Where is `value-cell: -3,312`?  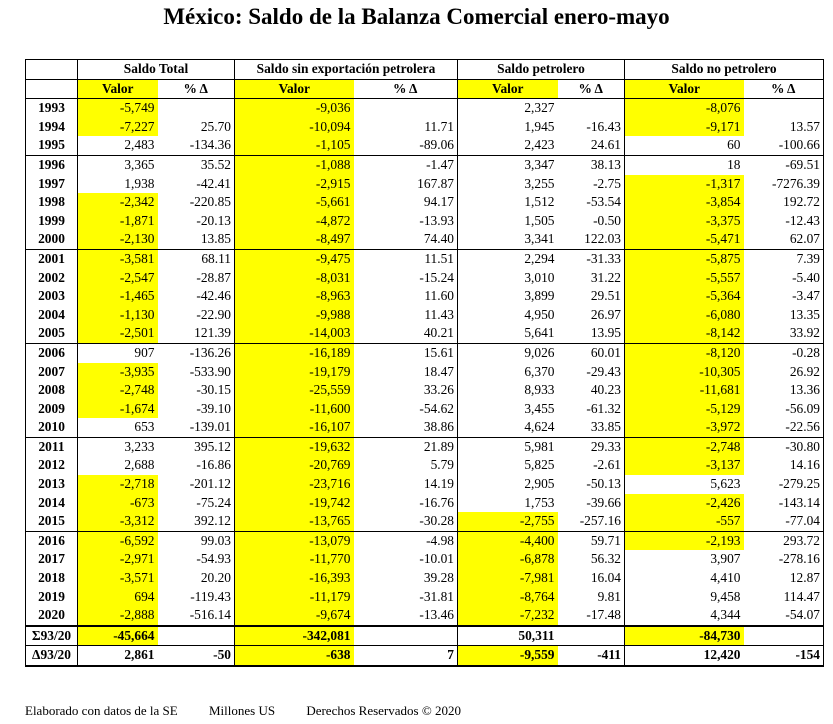
value-cell: -3,312 is located at coordinates (117, 522).